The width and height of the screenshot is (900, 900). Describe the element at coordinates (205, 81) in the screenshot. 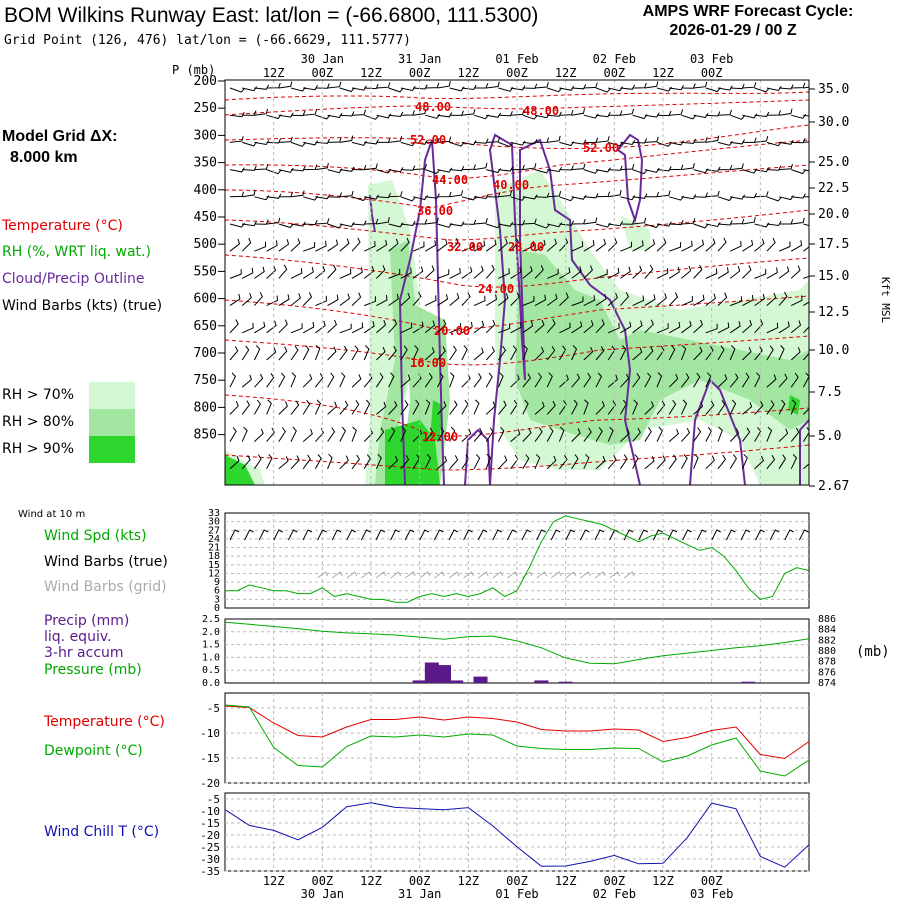

I see `pressure-tick-label: 200` at that location.